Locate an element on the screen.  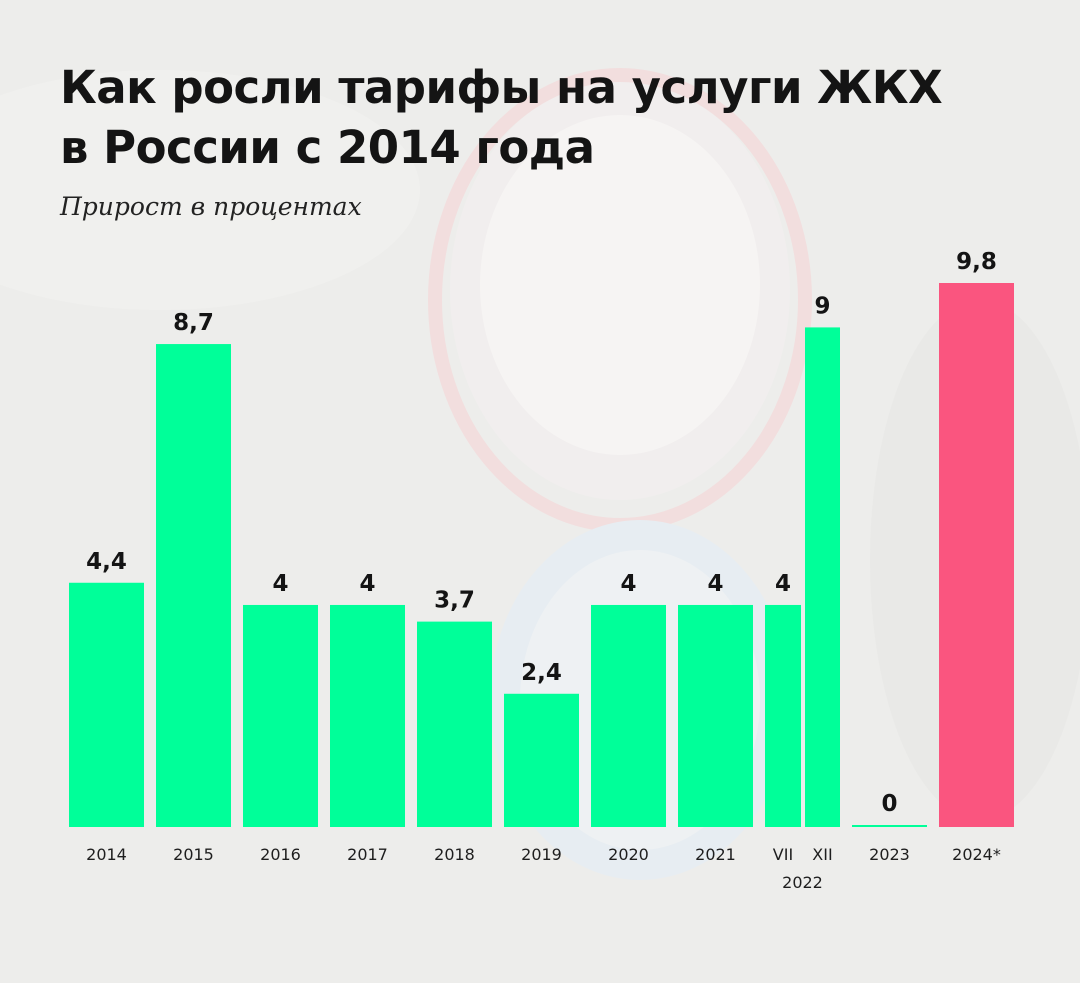
x-tick-label-2016: 2016 is located at coordinates (280, 854).